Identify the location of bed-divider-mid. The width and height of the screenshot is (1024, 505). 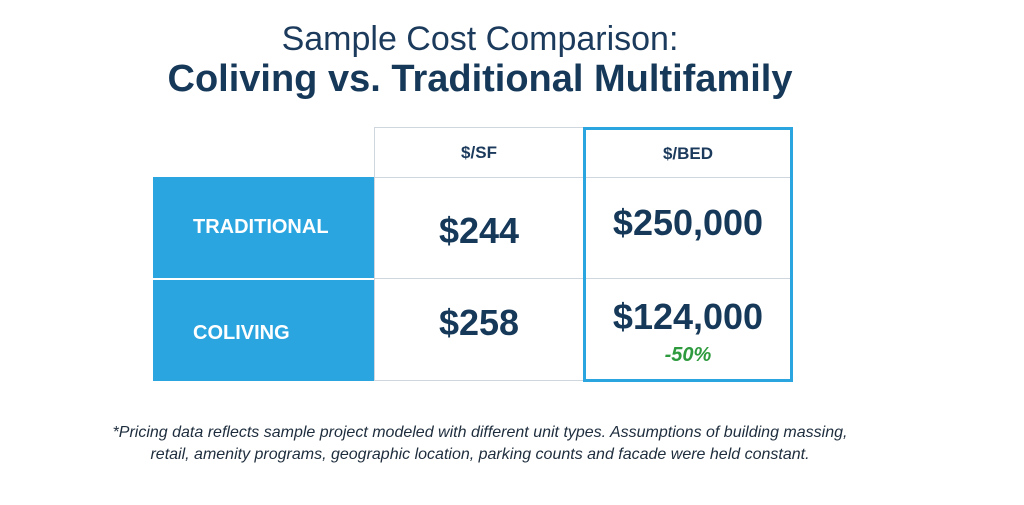
(688, 278).